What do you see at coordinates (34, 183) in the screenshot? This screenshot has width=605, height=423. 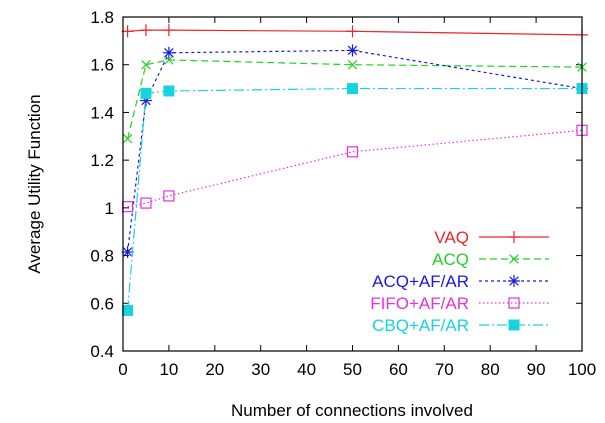 I see `y-axis-label: Average Utility Function` at bounding box center [34, 183].